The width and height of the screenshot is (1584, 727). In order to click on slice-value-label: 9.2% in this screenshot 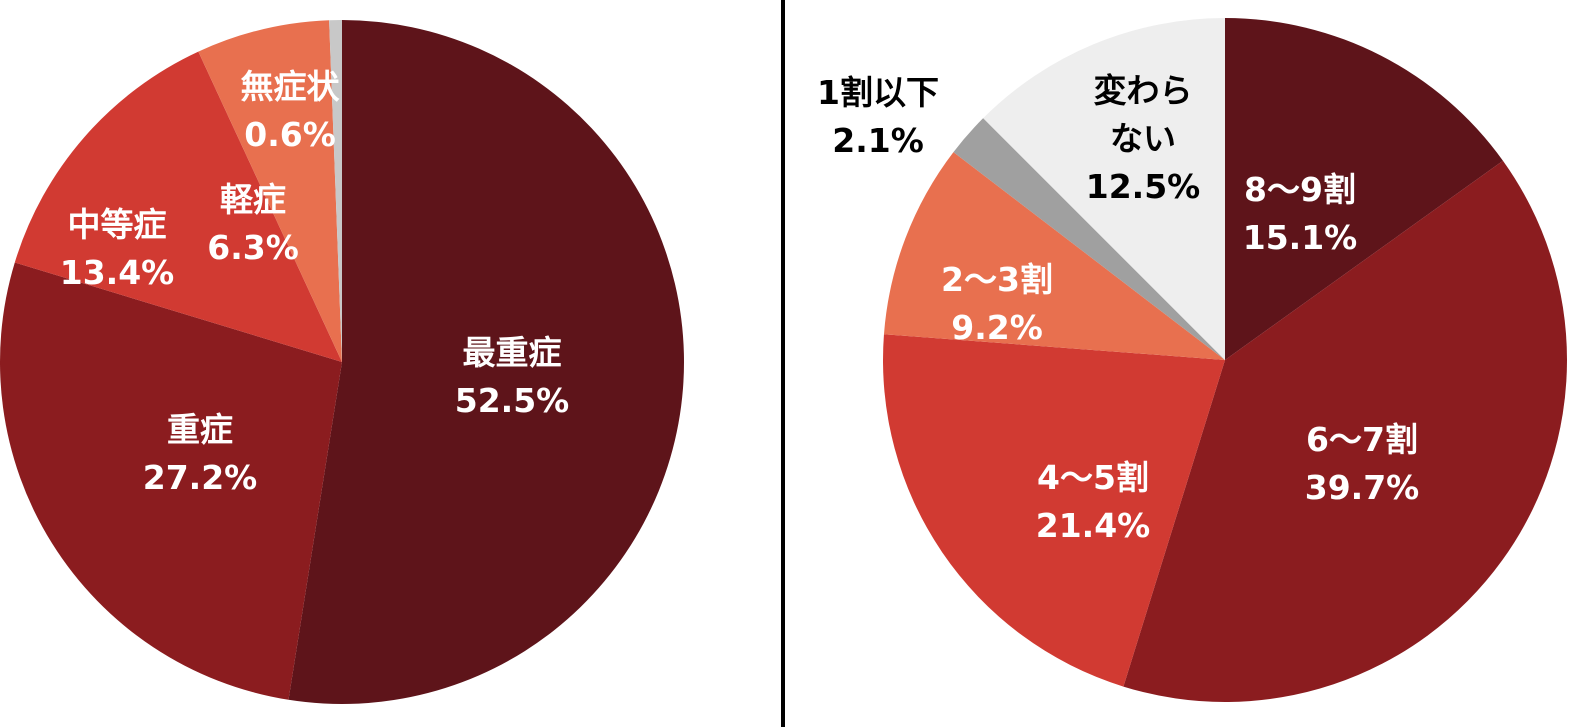, I will do `click(997, 327)`.